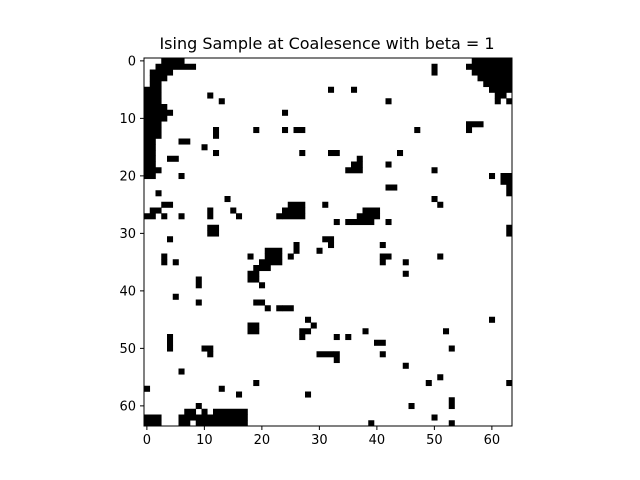  Describe the element at coordinates (127, 234) in the screenshot. I see `y-tick-label: 30` at that location.